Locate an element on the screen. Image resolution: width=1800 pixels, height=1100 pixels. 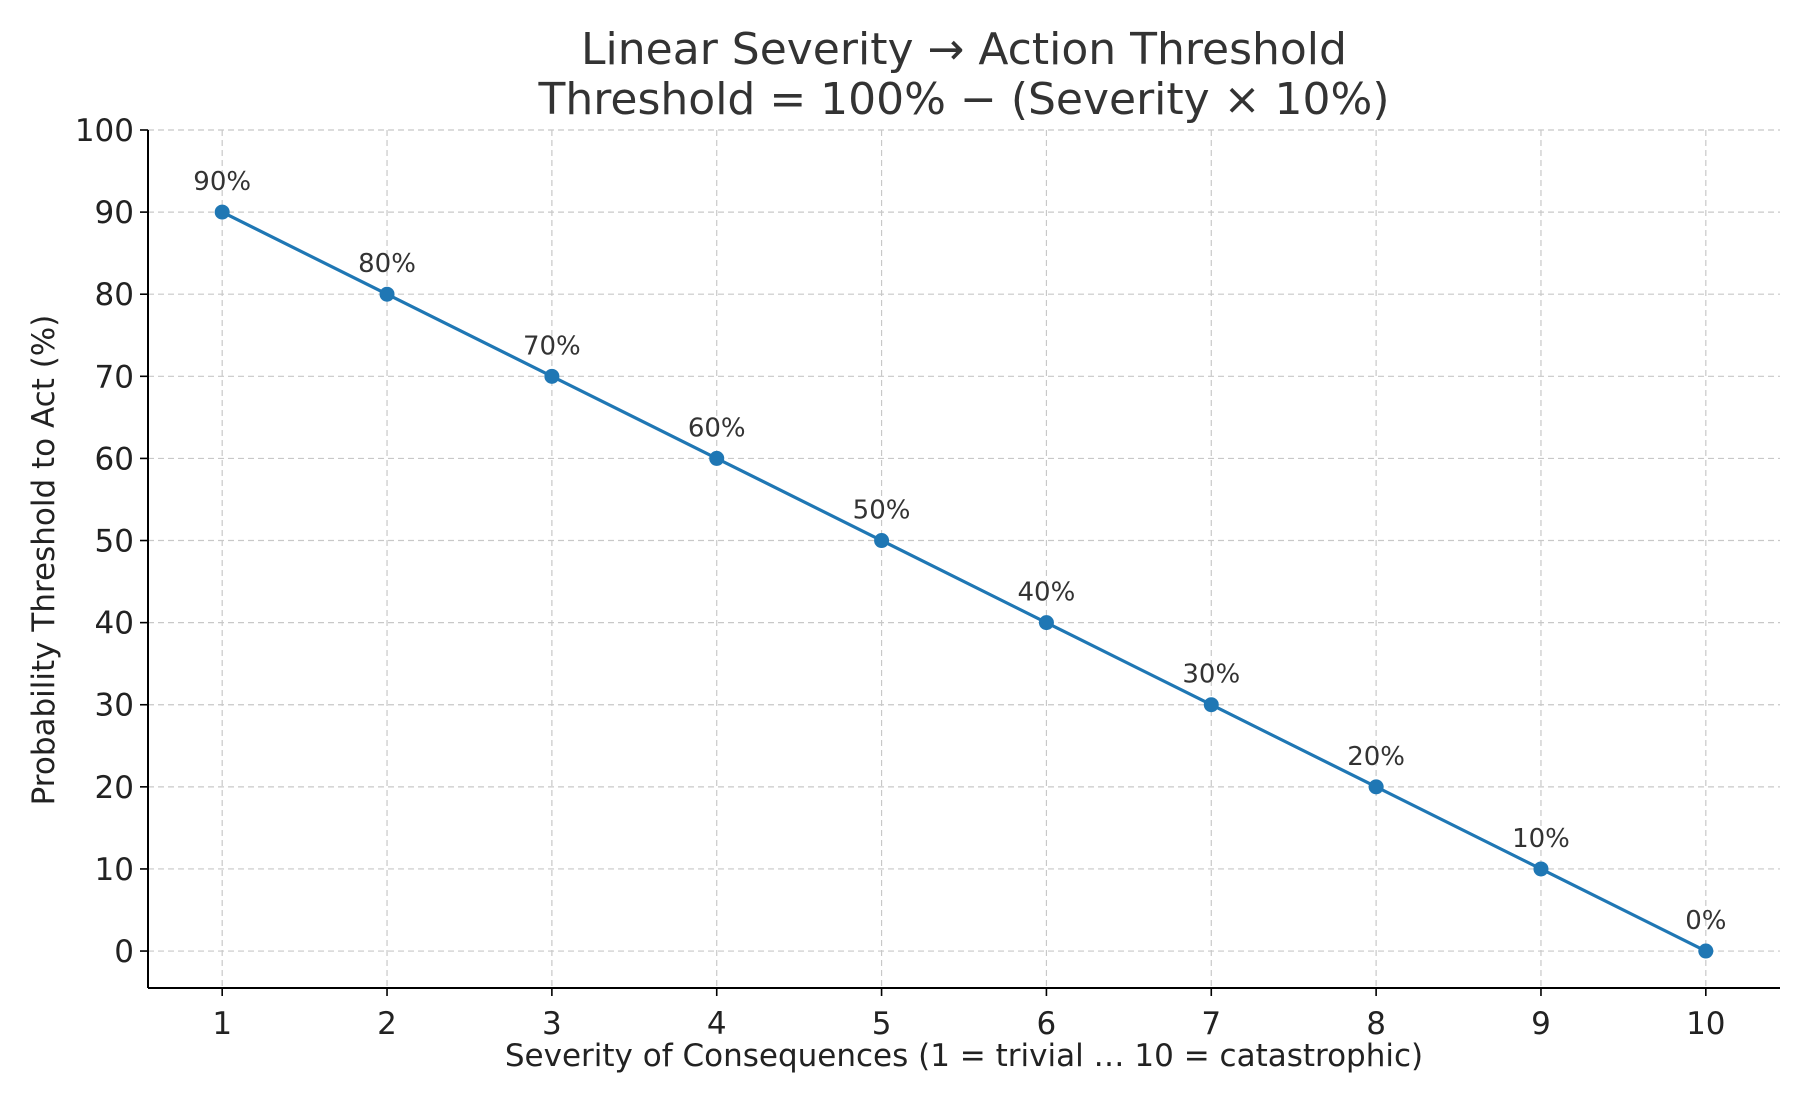
y-tick-label: 100 is located at coordinates (104, 131).